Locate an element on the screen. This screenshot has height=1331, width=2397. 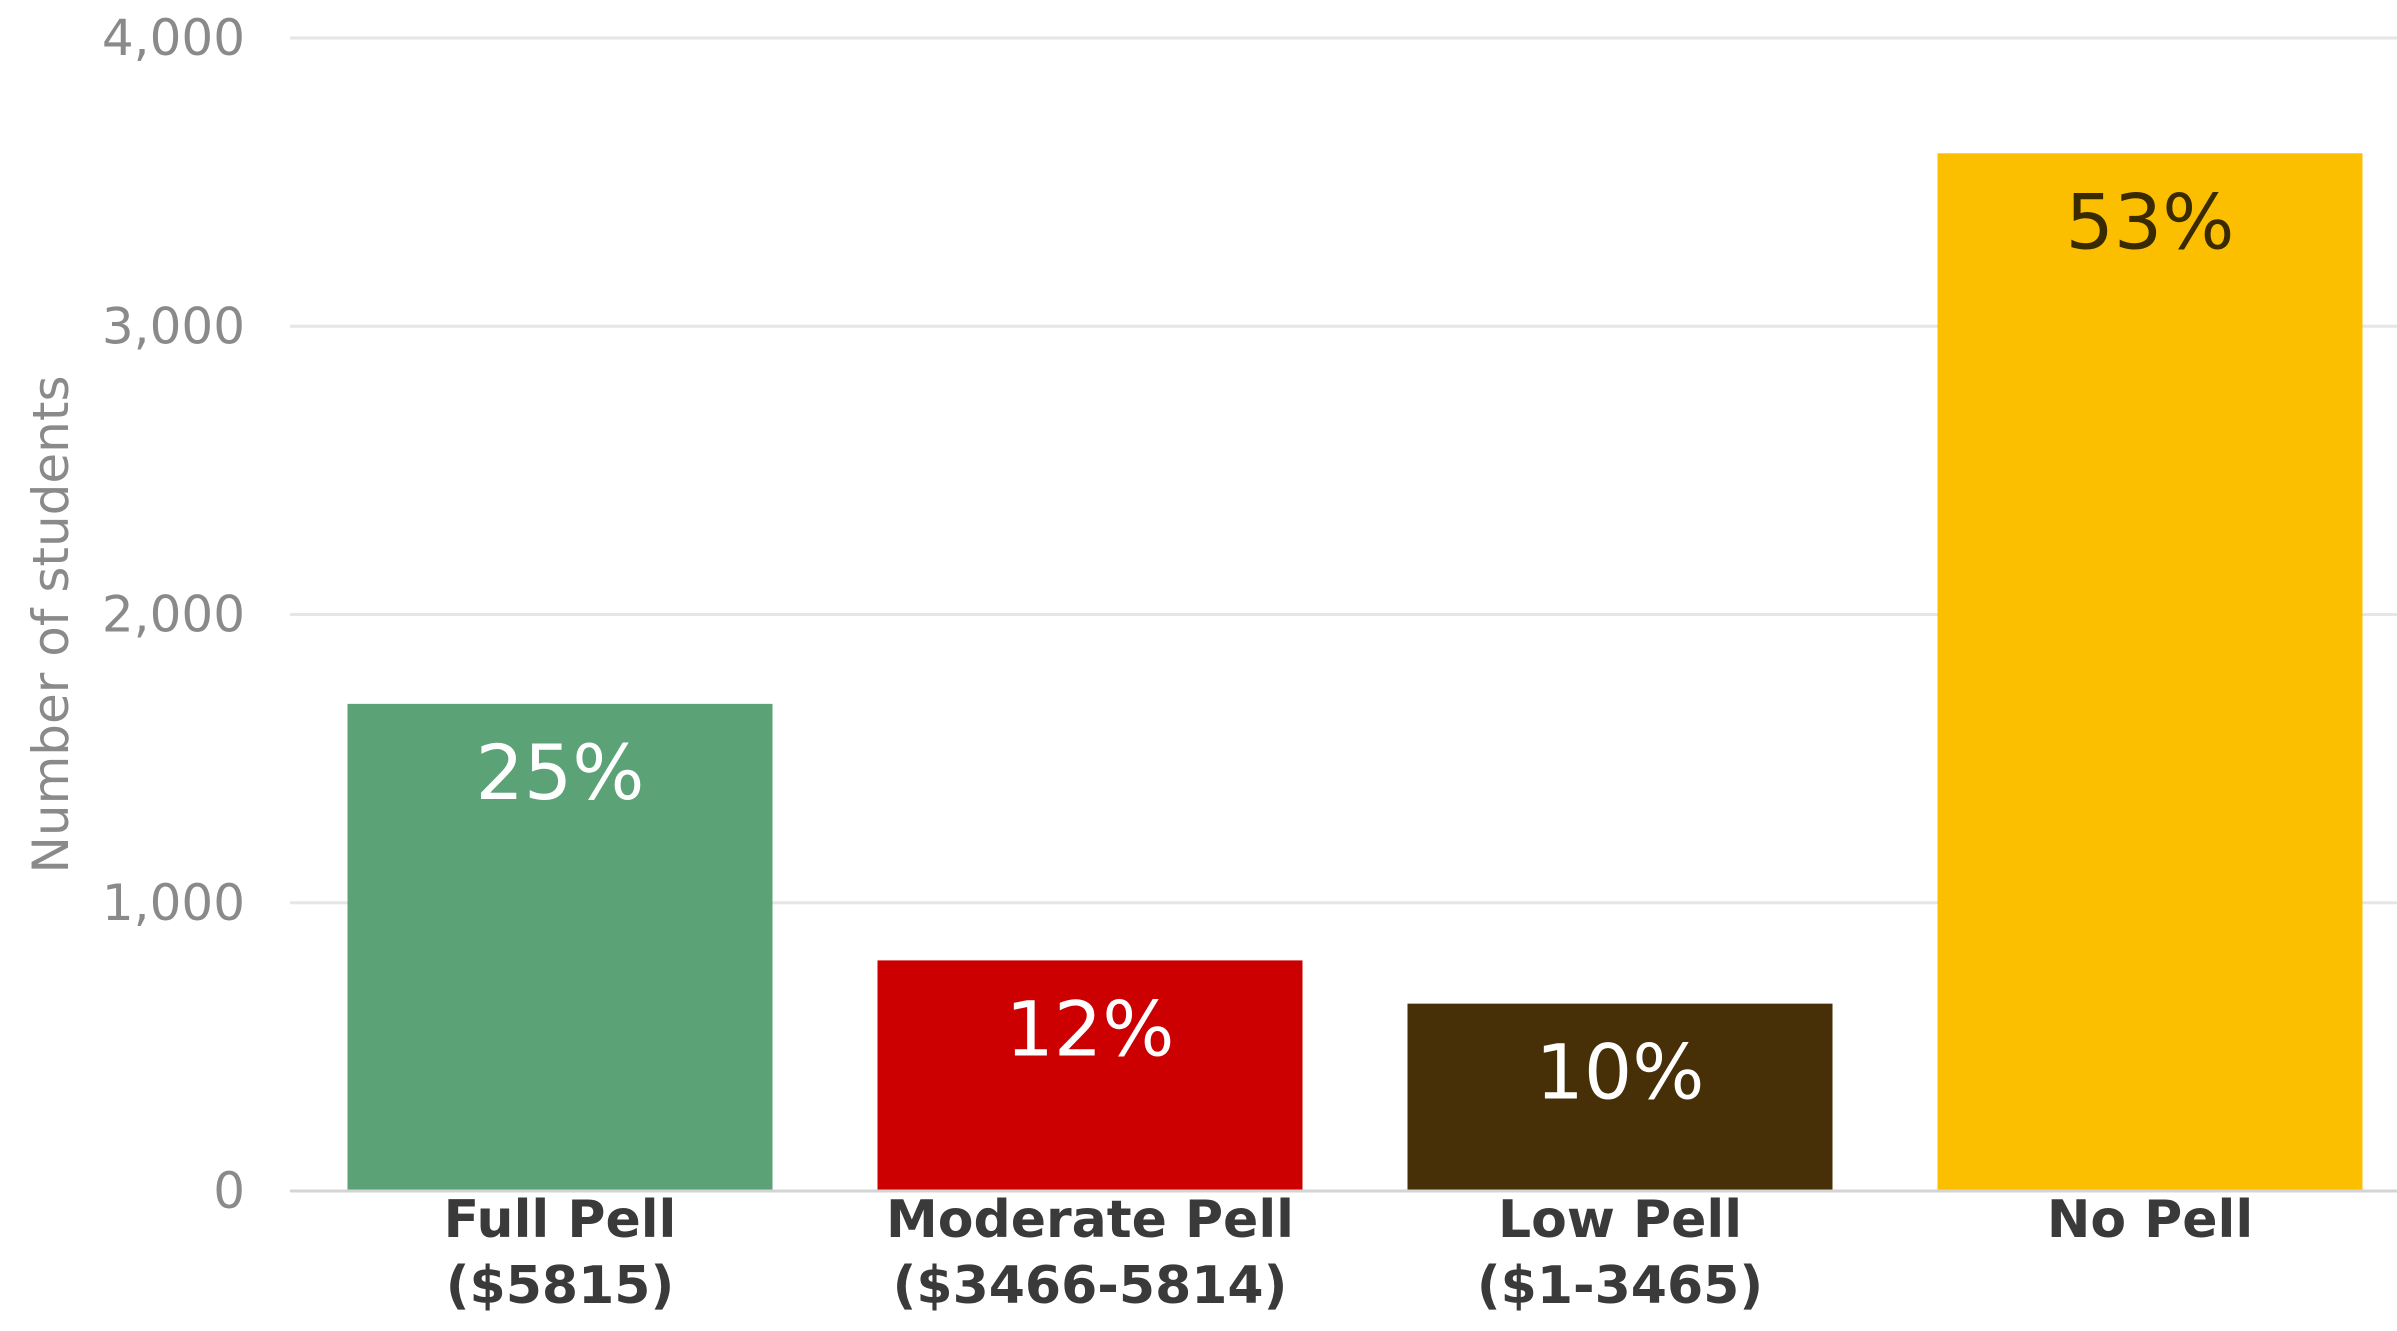
x-tick-label-line: Low Pell is located at coordinates (1620, 1220).